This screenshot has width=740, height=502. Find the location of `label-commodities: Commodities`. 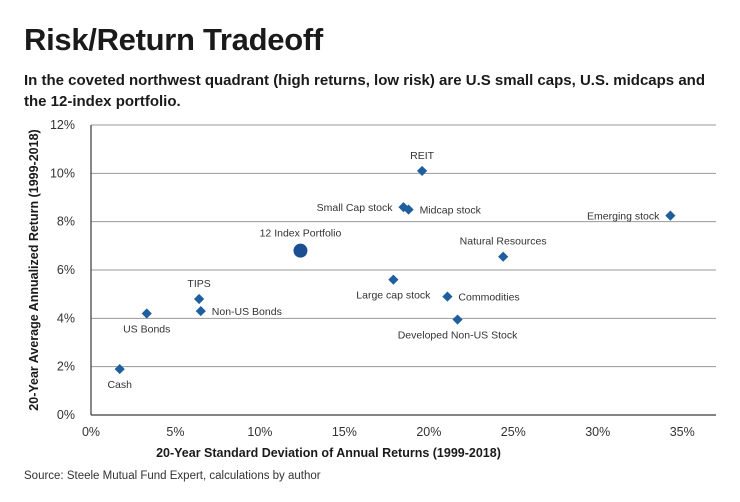

label-commodities: Commodities is located at coordinates (488, 298).